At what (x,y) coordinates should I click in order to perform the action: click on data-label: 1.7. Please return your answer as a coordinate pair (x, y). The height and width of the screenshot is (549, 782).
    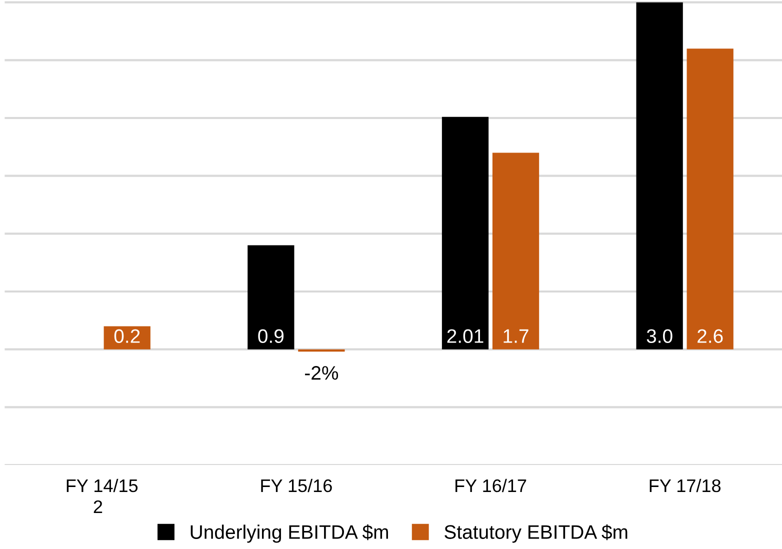
    Looking at the image, I should click on (516, 336).